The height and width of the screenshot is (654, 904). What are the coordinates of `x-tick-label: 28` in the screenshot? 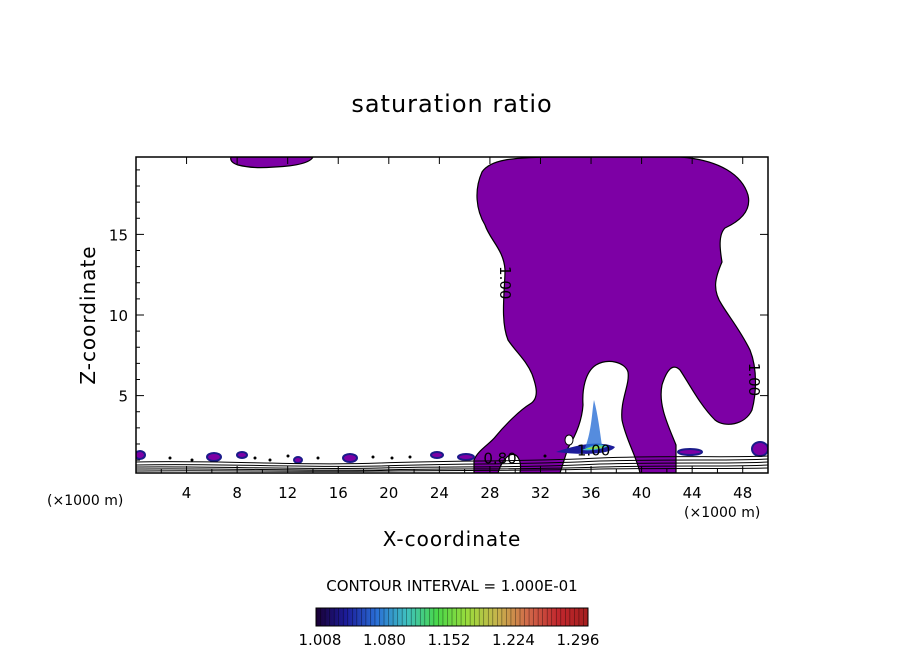 It's located at (489, 493).